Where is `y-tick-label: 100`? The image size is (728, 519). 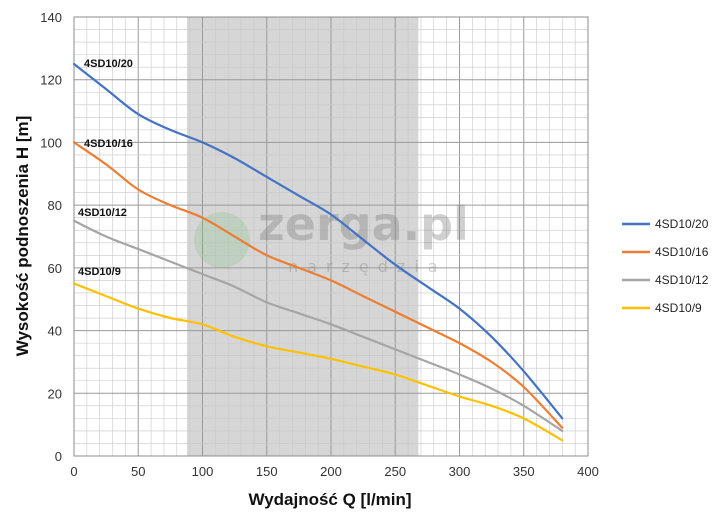
y-tick-label: 100 is located at coordinates (51, 142).